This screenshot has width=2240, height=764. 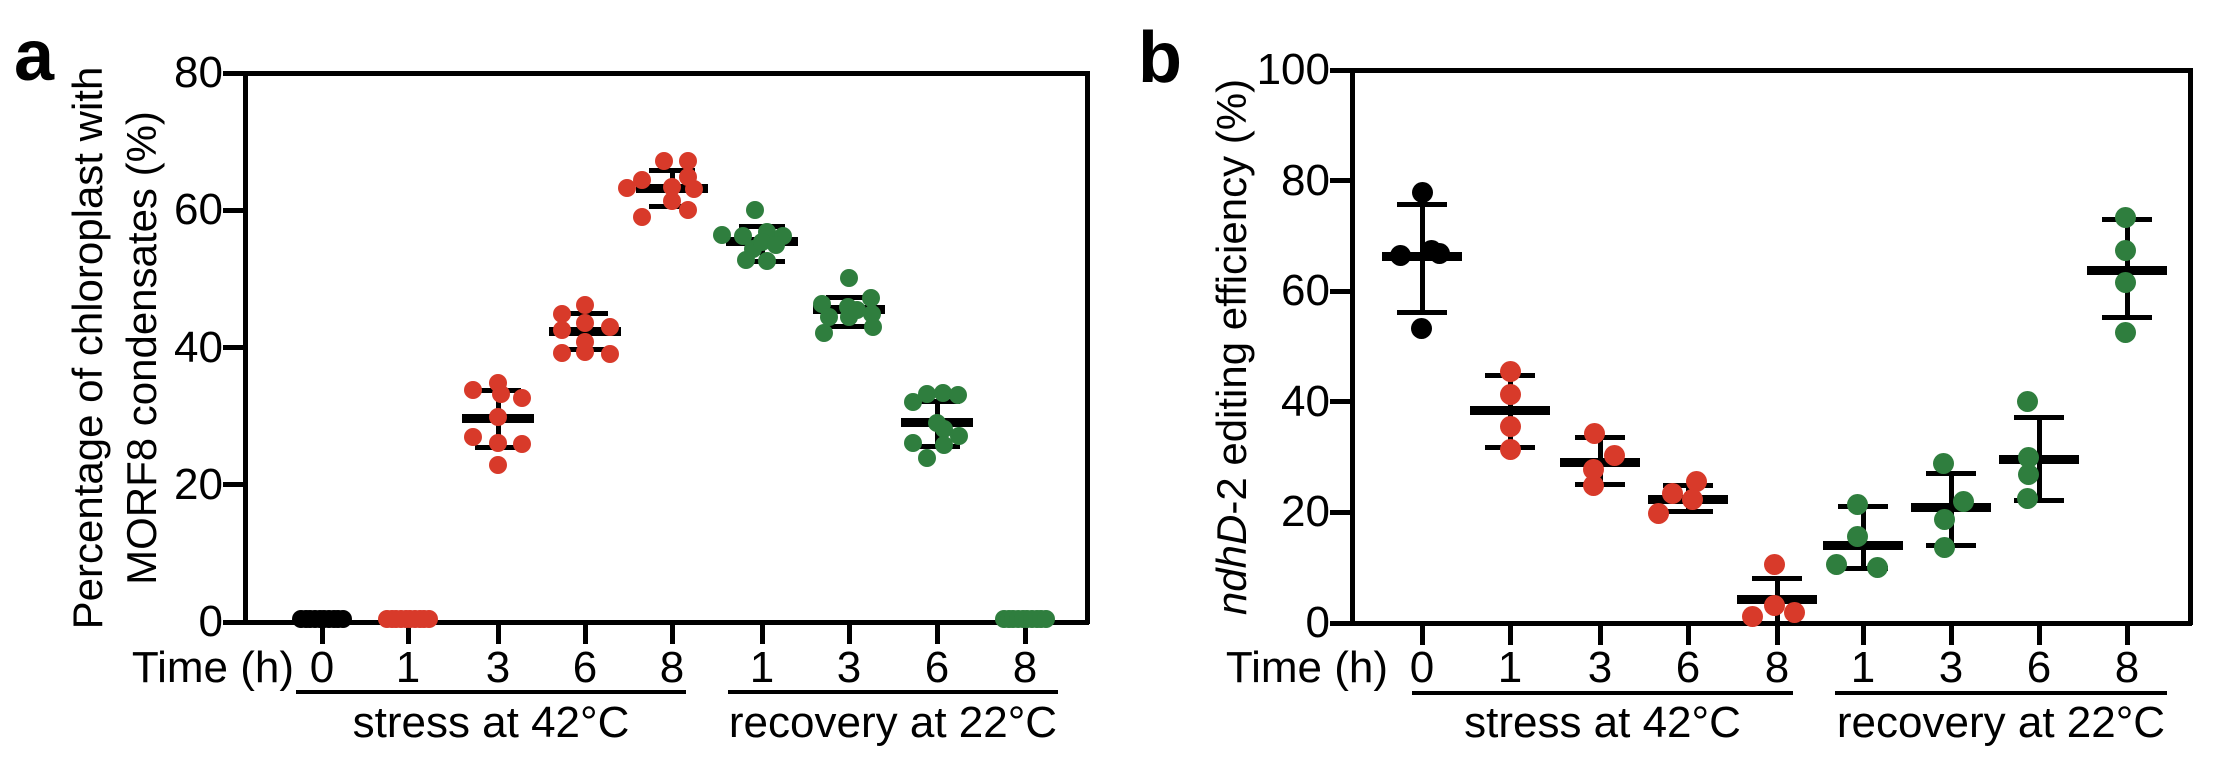 I want to click on x-axis-title: Time (h), so click(x=1306, y=667).